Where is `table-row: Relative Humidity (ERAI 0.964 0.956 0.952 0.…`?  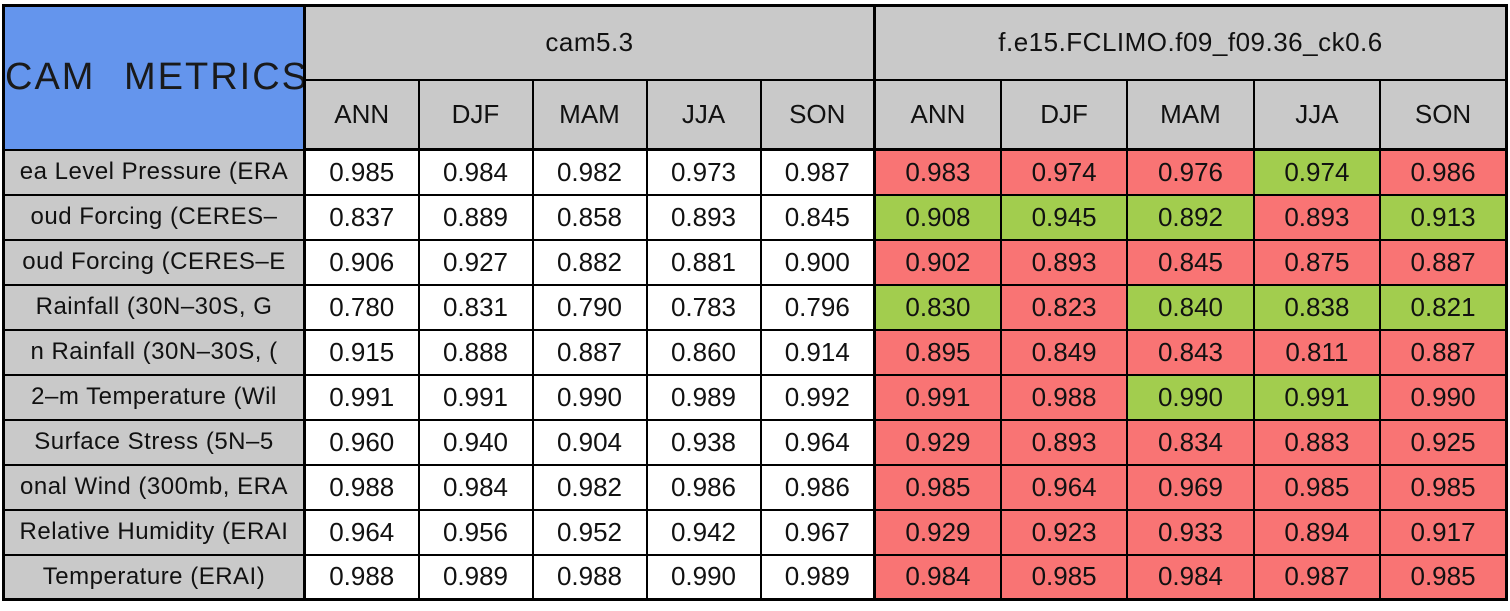
table-row: Relative Humidity (ERAI 0.964 0.956 0.952 0.… is located at coordinates (755, 532).